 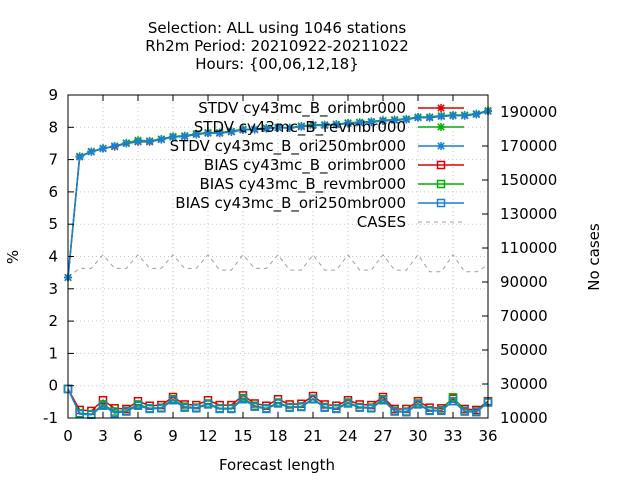 What do you see at coordinates (528, 248) in the screenshot?
I see `y2-tick-label: 110000` at bounding box center [528, 248].